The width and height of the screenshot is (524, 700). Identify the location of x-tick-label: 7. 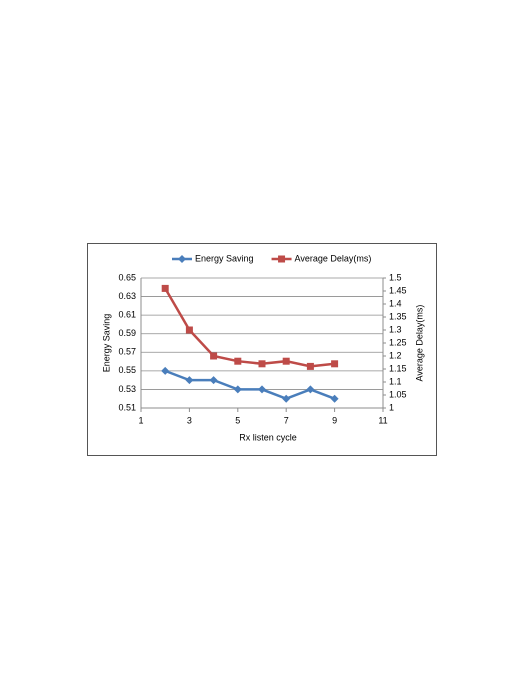
(286, 420).